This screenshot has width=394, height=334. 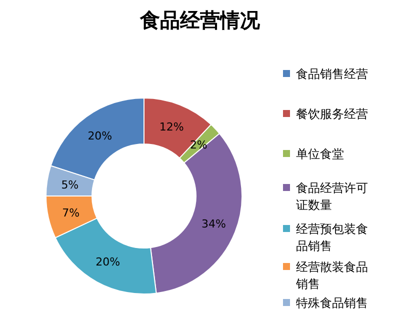 What do you see at coordinates (171, 127) in the screenshot?
I see `data-label: 12%` at bounding box center [171, 127].